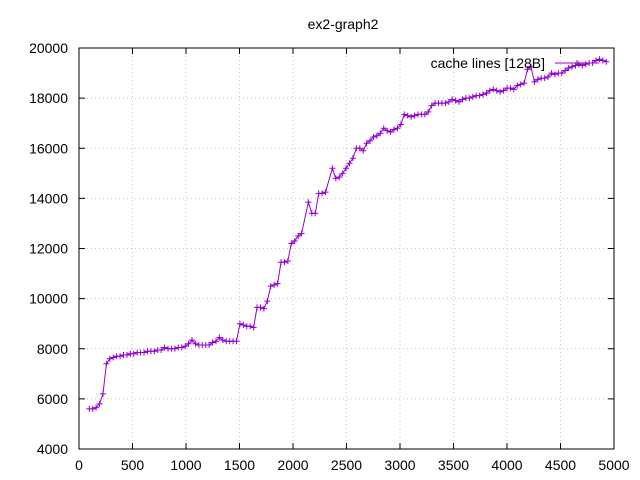  Describe the element at coordinates (48, 98) in the screenshot. I see `y-tick-label: 18000` at that location.